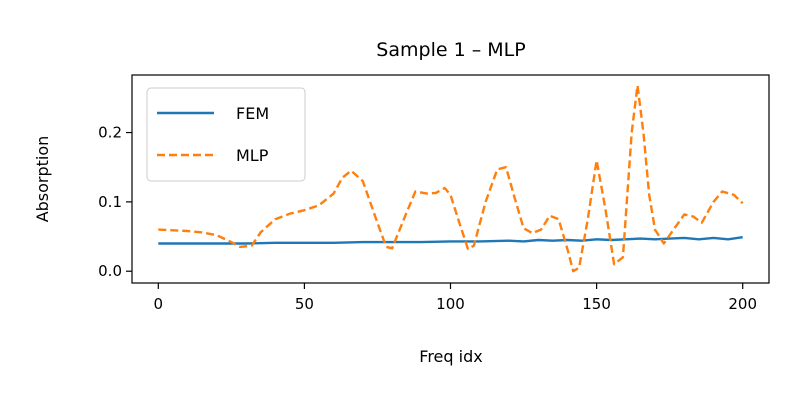 The height and width of the screenshot is (400, 800). What do you see at coordinates (450, 356) in the screenshot?
I see `x-axis-label: Freq idx` at bounding box center [450, 356].